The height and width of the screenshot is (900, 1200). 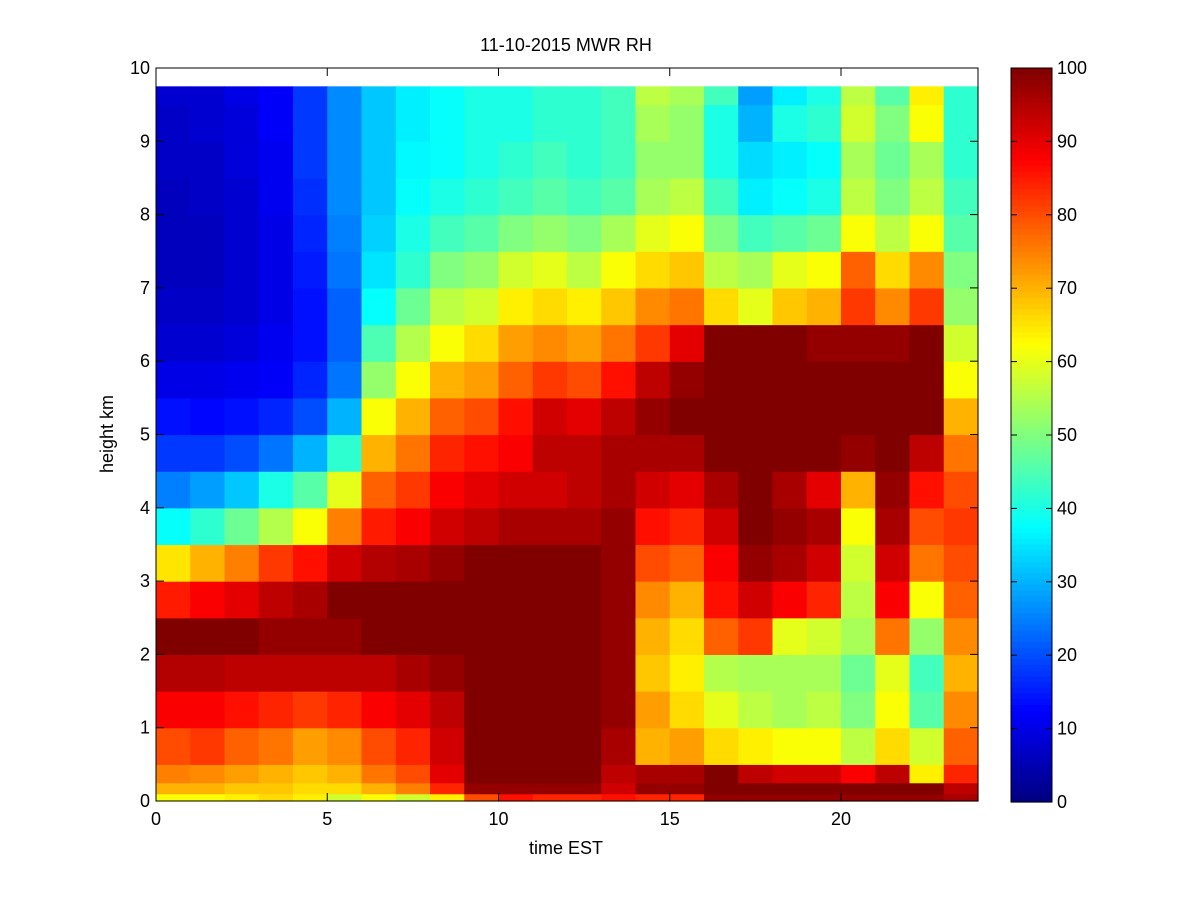 I want to click on colorbar-tick-label: 10, so click(x=1067, y=729).